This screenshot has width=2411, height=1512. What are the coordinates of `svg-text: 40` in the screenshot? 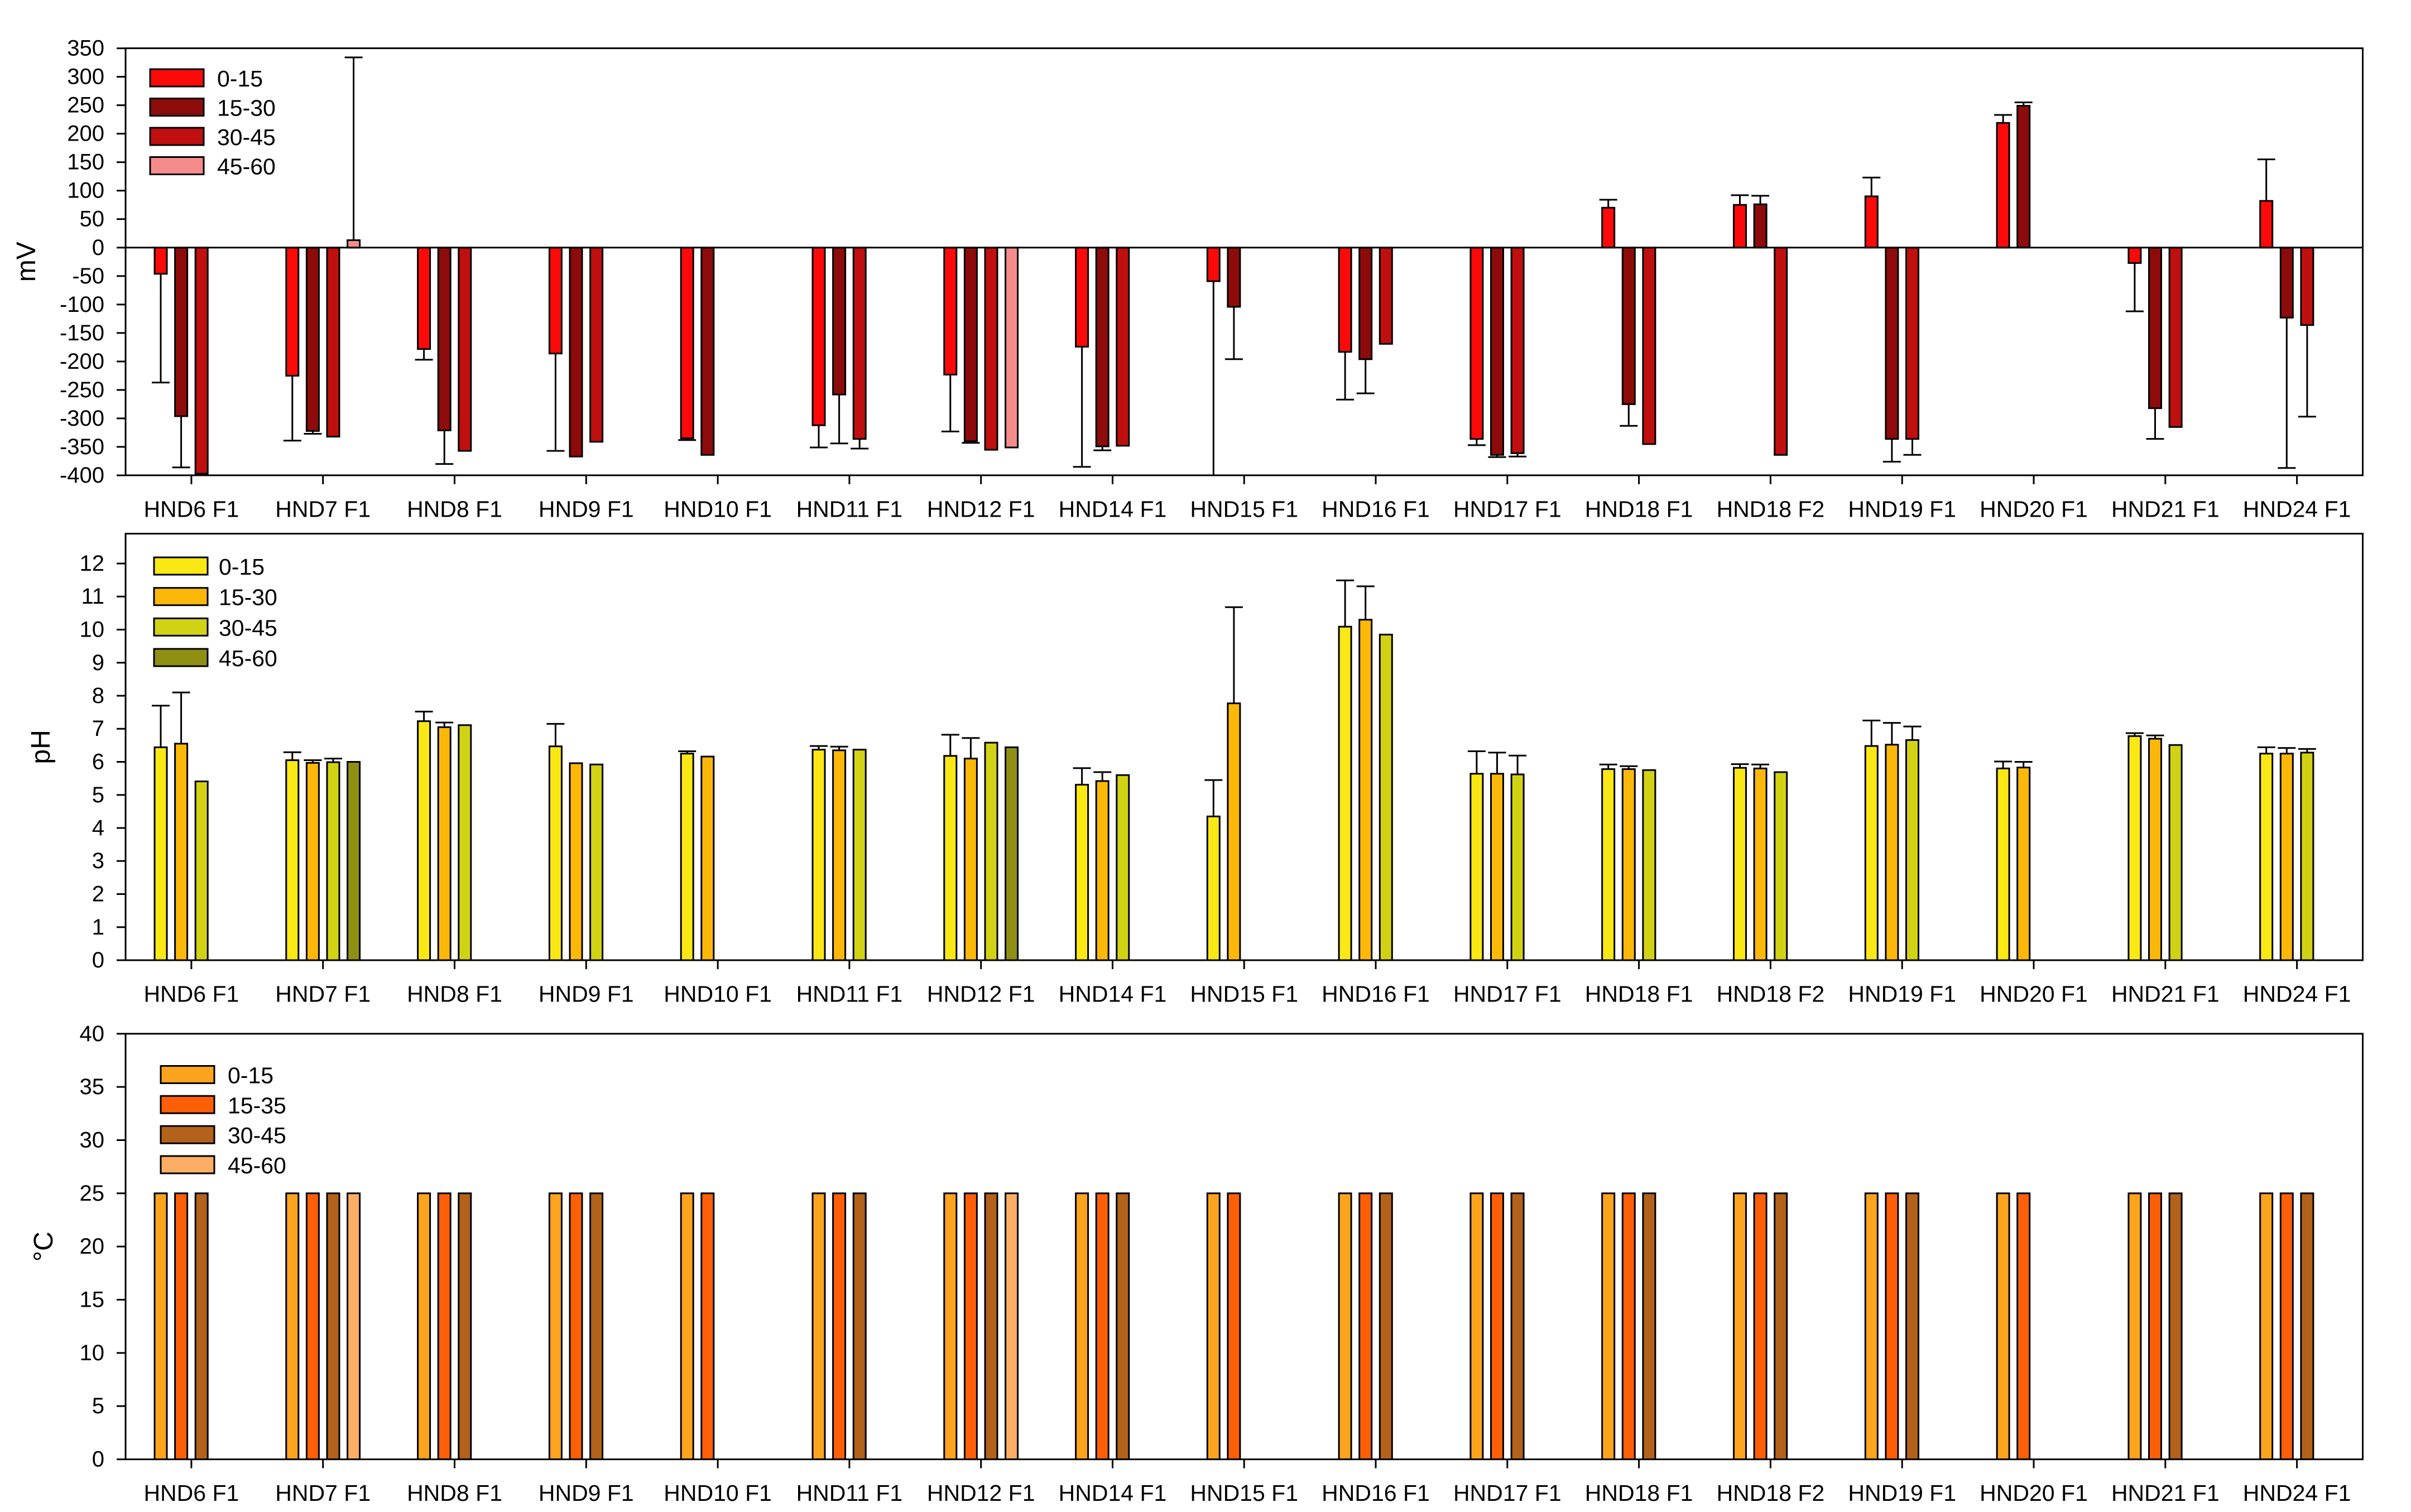 It's located at (93, 1034).